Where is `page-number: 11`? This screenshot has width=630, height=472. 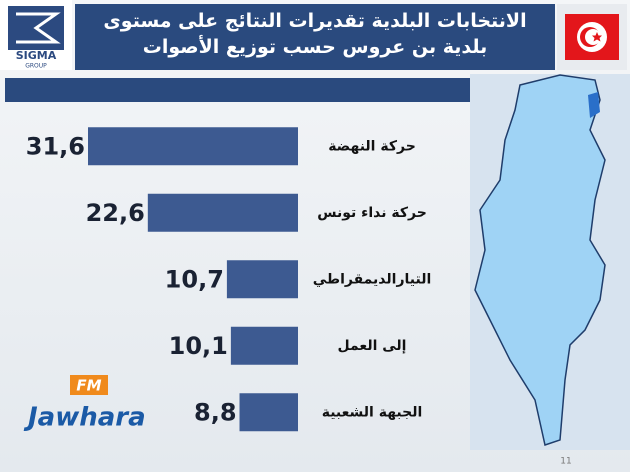
page-number: 11 is located at coordinates (565, 462).